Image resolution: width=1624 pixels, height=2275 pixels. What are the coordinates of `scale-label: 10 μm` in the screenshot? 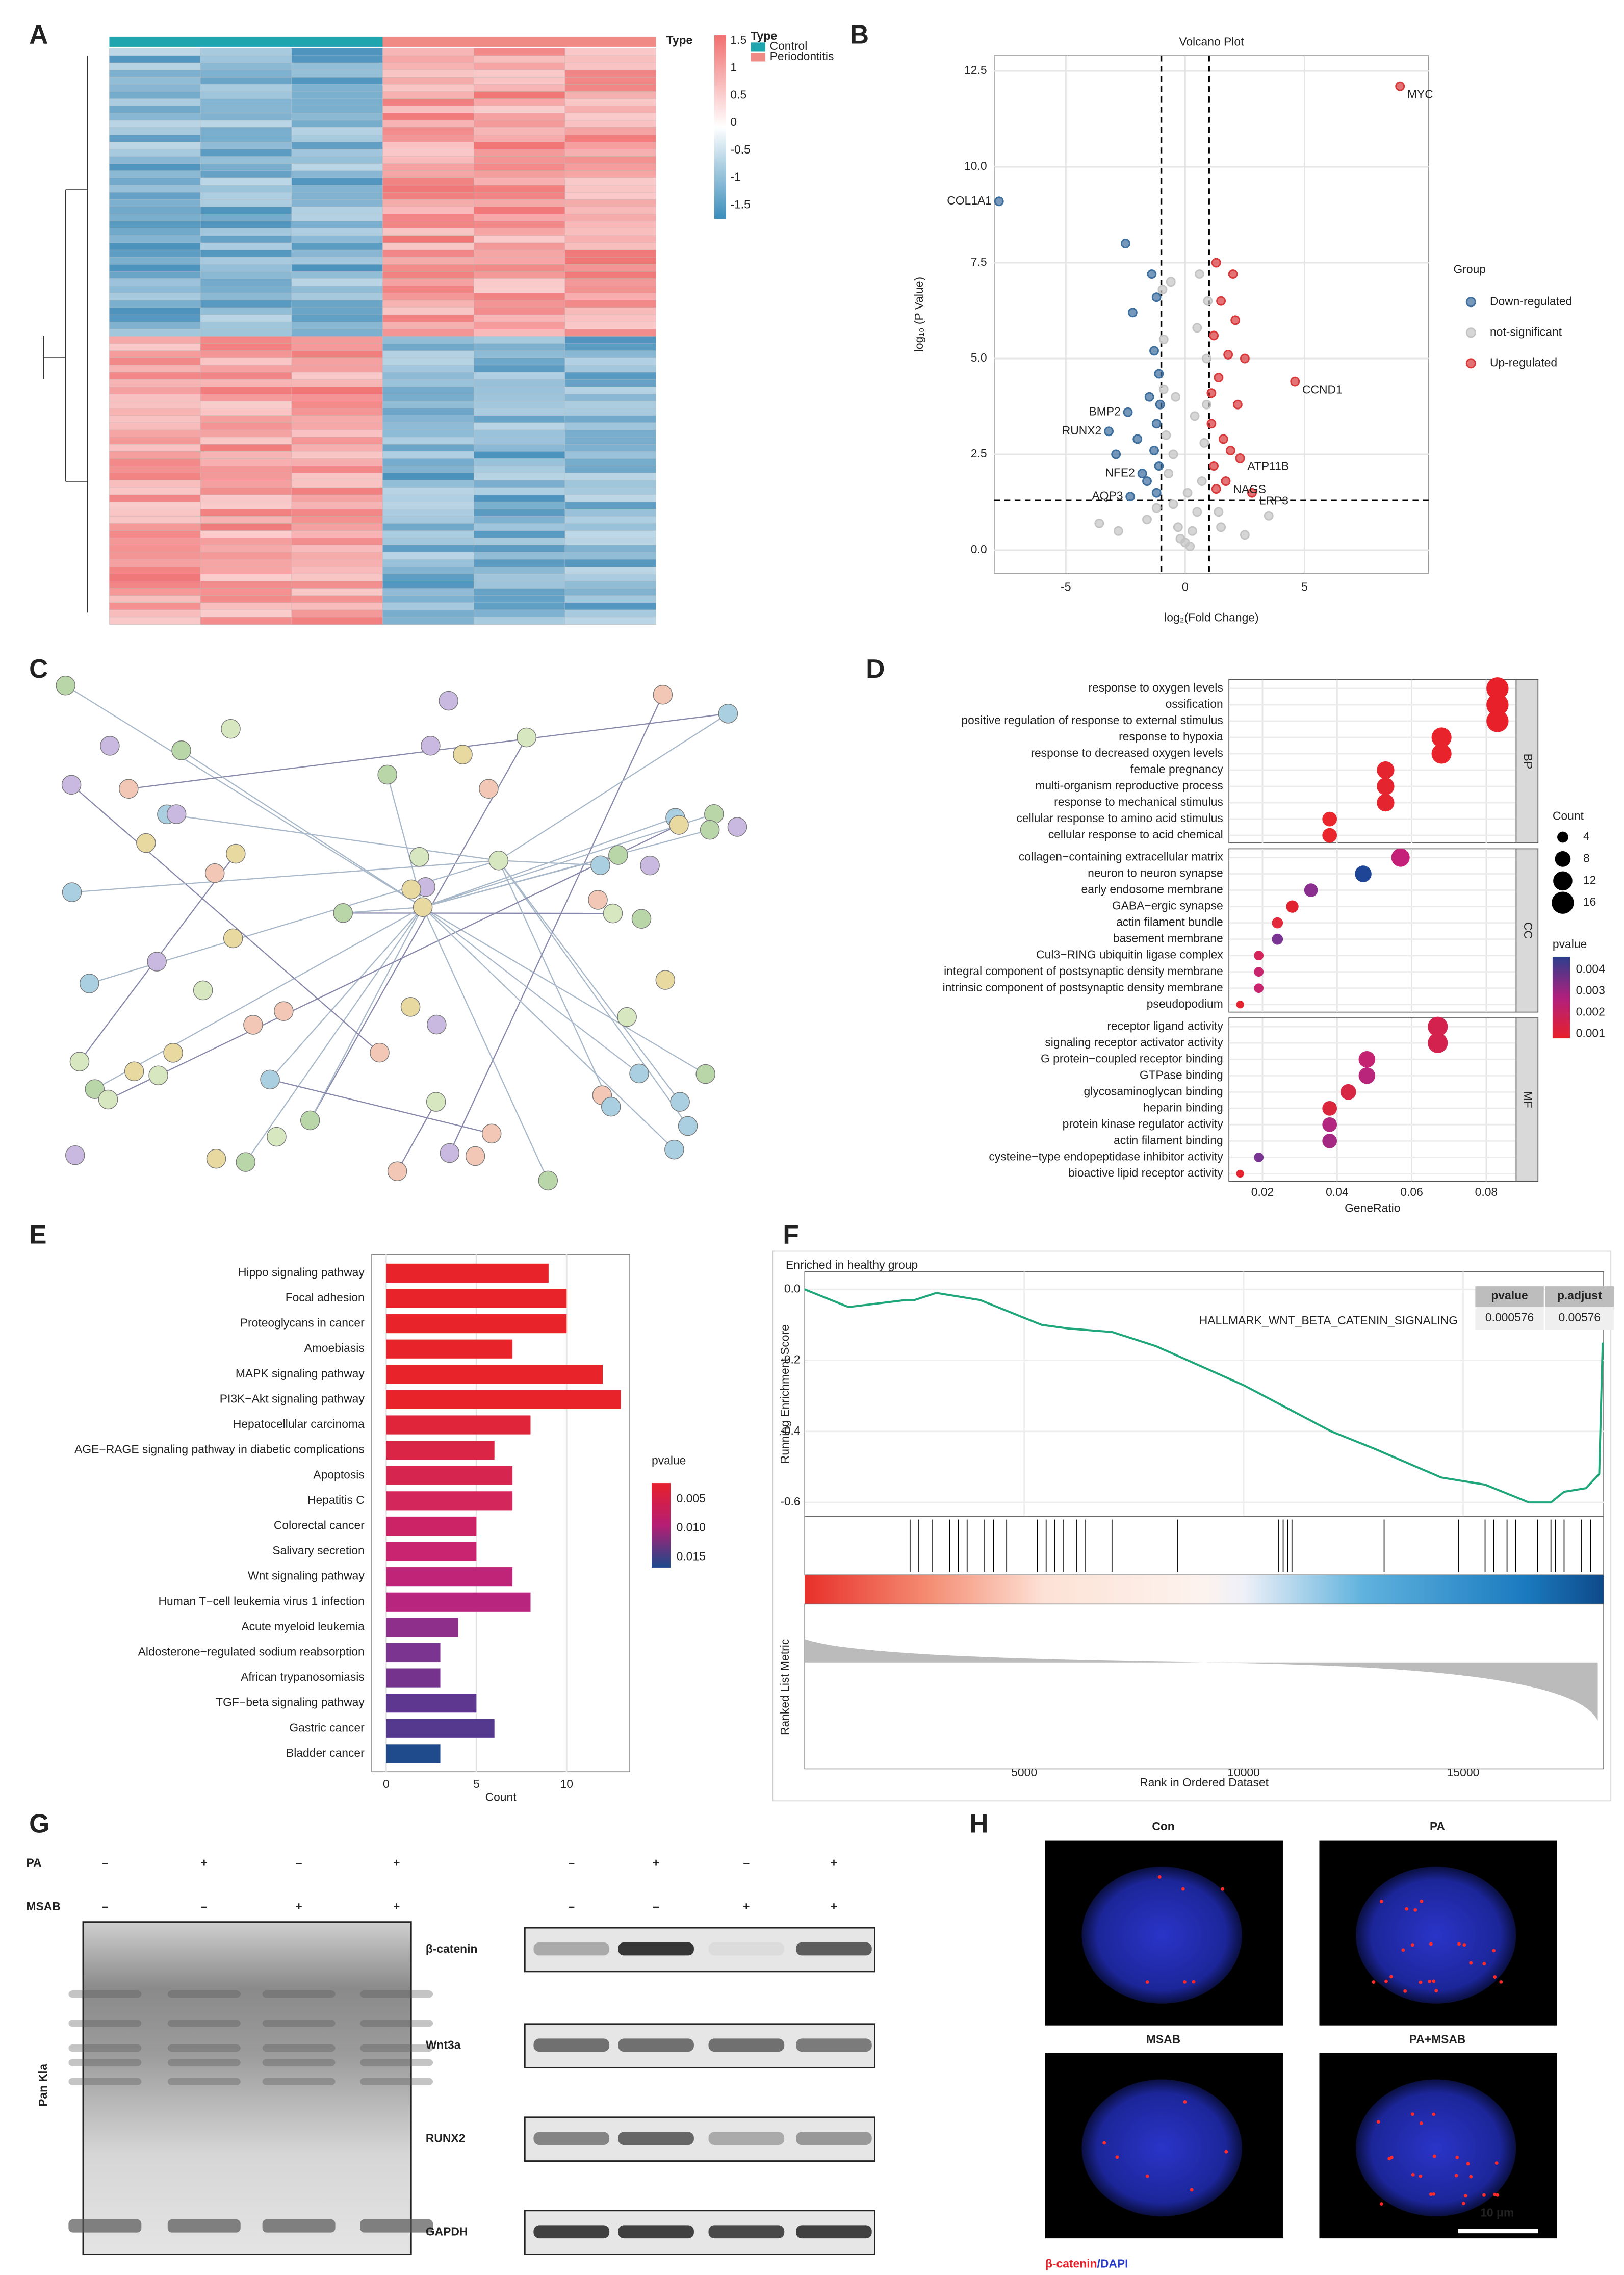 It's located at (1497, 2212).